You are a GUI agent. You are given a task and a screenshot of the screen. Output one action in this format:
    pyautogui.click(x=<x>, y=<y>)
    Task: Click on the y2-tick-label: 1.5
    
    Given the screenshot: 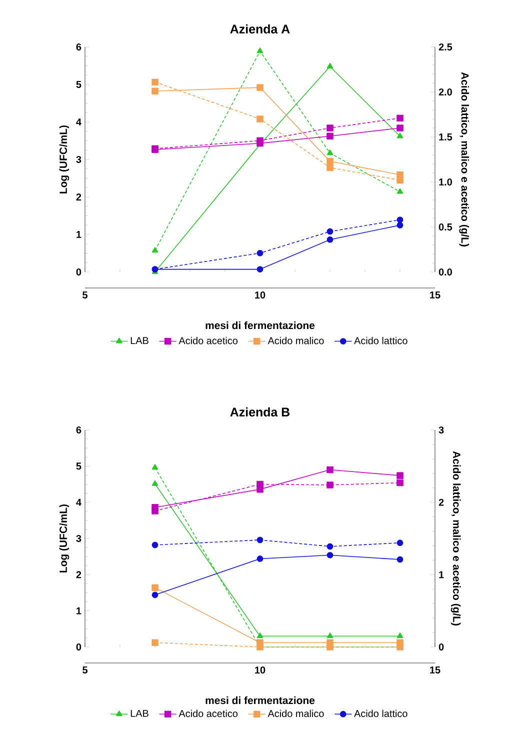 What is the action you would take?
    pyautogui.click(x=445, y=137)
    